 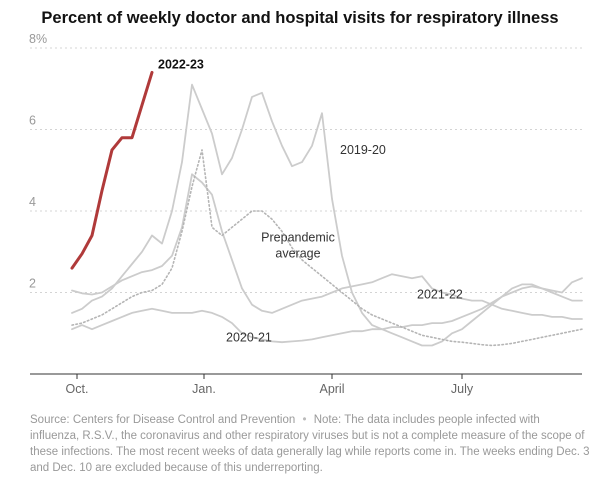 I want to click on y-axis-ticks: 2 4 6 8%, so click(x=38, y=161).